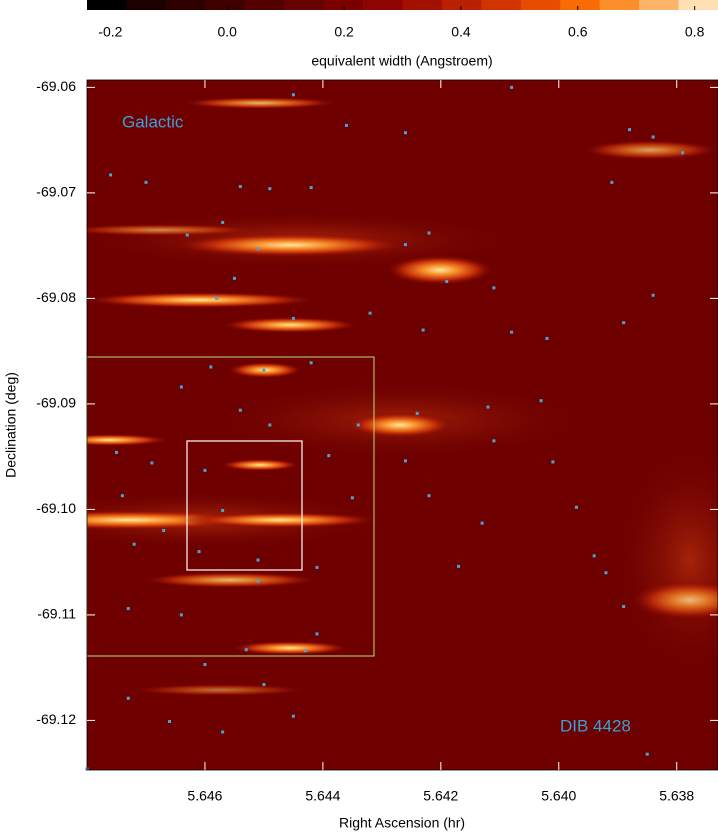  What do you see at coordinates (56, 192) in the screenshot?
I see `y-tick-label: -69.07` at bounding box center [56, 192].